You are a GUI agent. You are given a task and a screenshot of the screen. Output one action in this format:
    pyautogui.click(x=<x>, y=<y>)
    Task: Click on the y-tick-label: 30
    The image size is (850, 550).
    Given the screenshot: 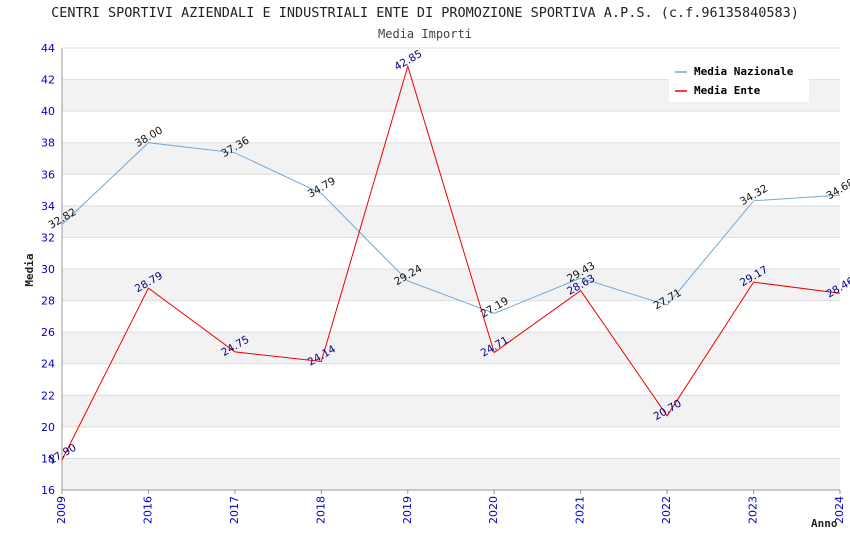 What is the action you would take?
    pyautogui.click(x=48, y=269)
    